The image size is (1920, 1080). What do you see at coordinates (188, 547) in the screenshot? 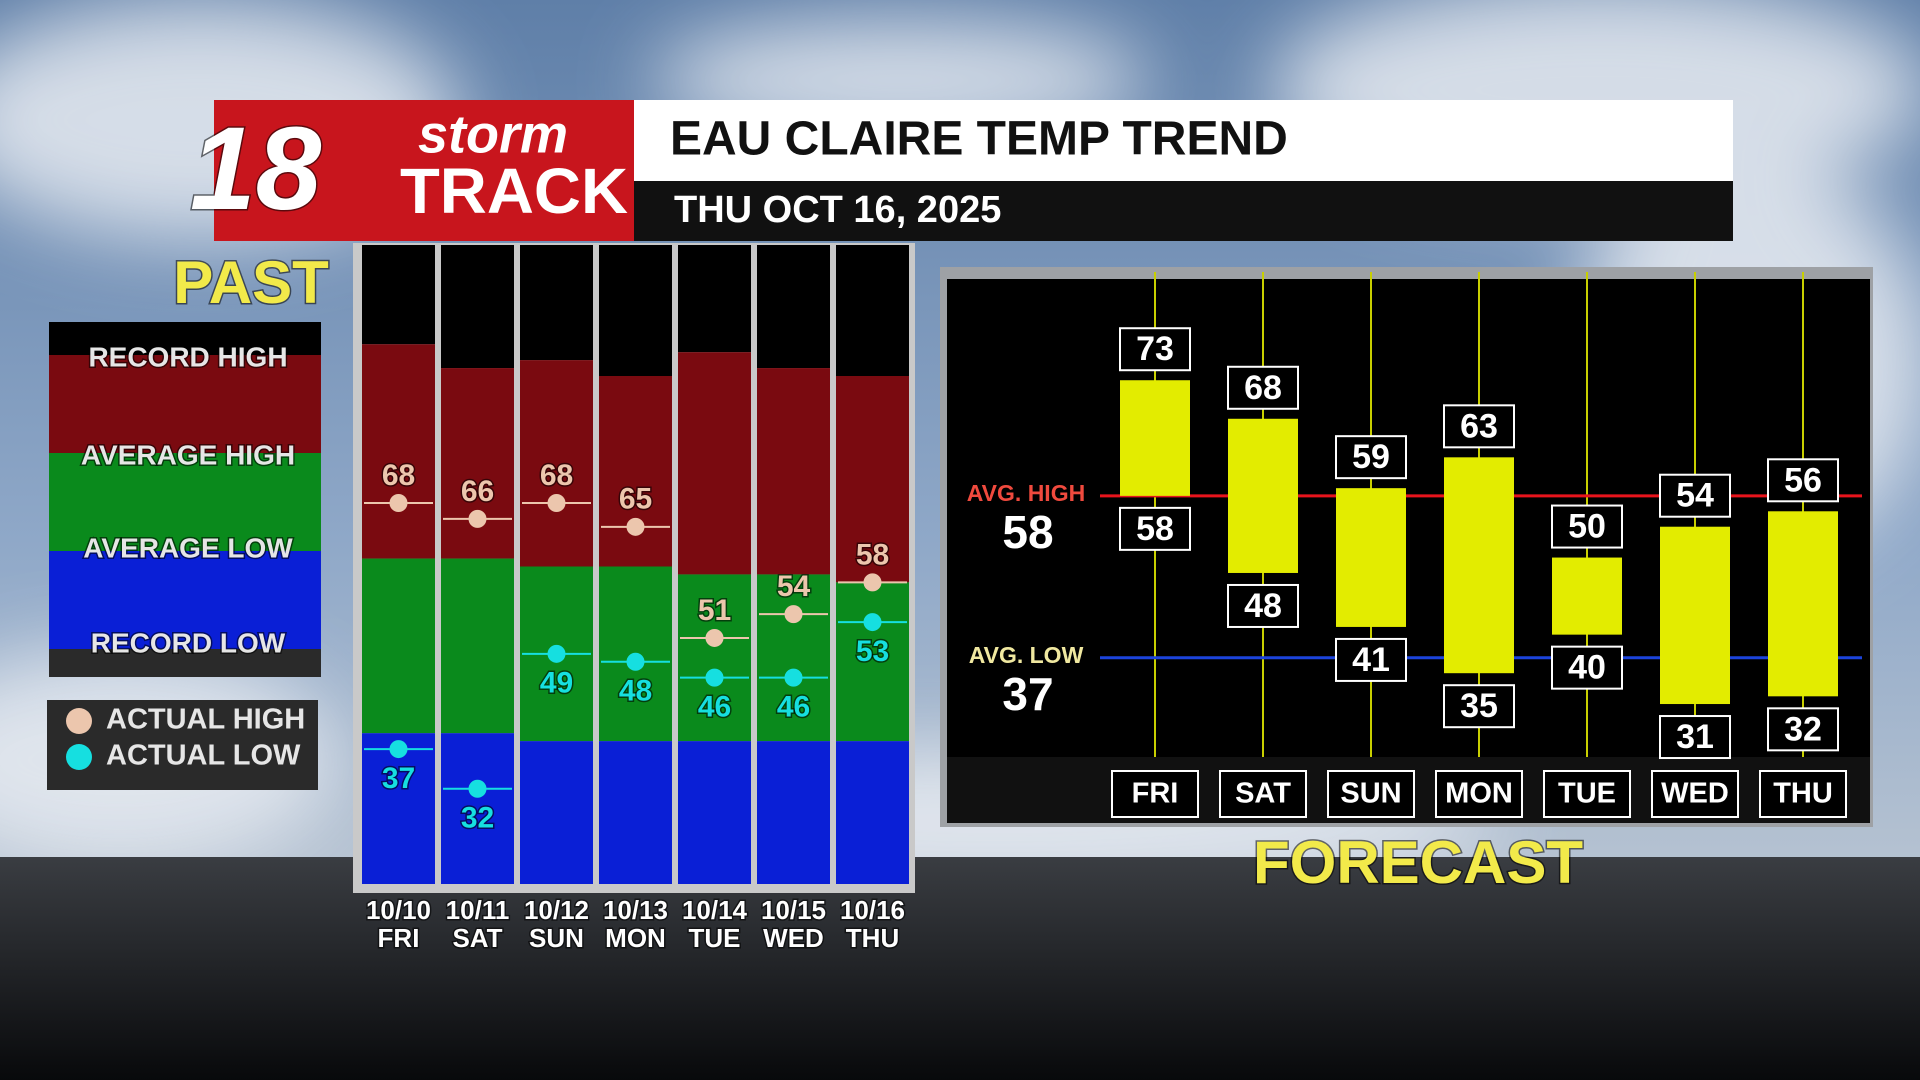
I see `legend-label: AVERAGE LOW` at bounding box center [188, 547].